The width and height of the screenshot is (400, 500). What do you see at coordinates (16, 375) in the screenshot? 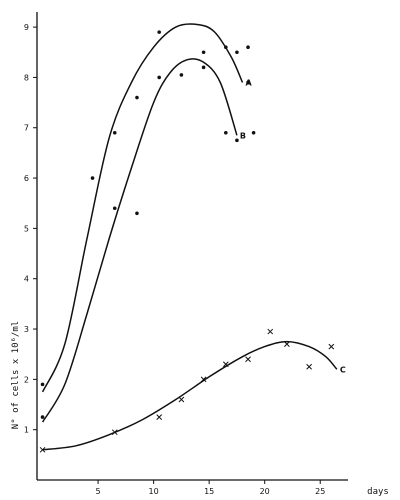
I see `y-axis-title: N° of cells x 10⁶/ml` at bounding box center [16, 375].